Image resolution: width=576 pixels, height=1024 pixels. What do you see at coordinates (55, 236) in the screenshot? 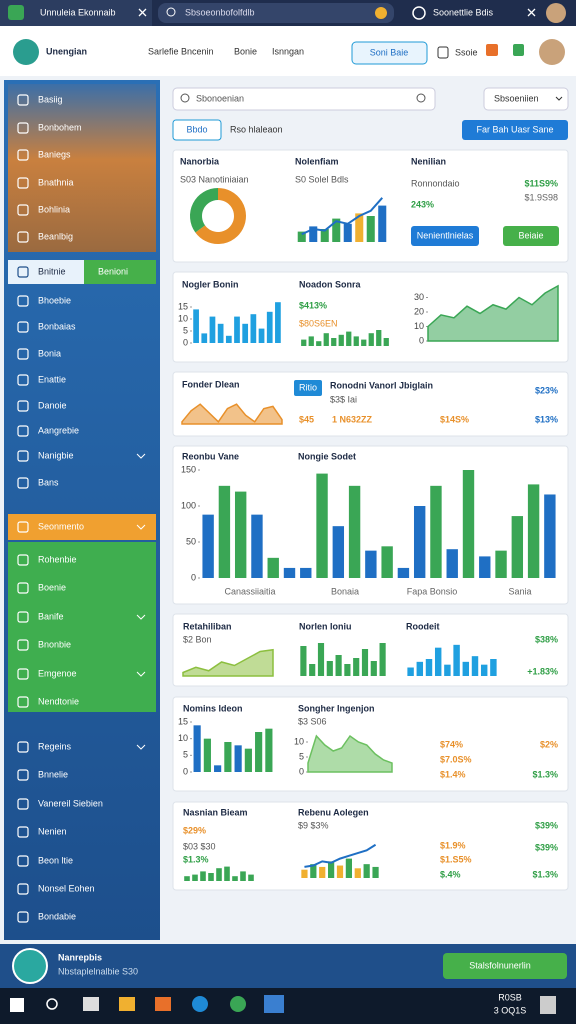
I see `sidebar-item: Beanlbig` at bounding box center [55, 236].